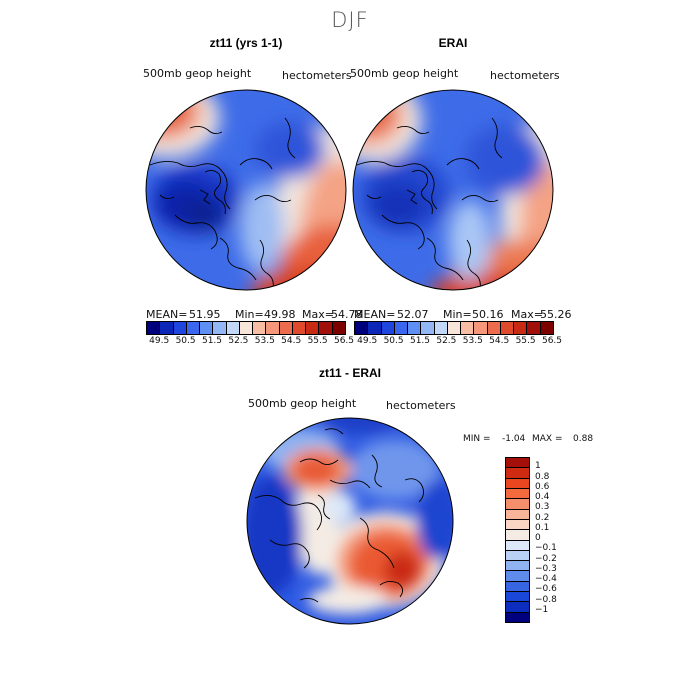 This screenshot has height=700, width=700. I want to click on panel-1-min-value: 49.98, so click(280, 314).